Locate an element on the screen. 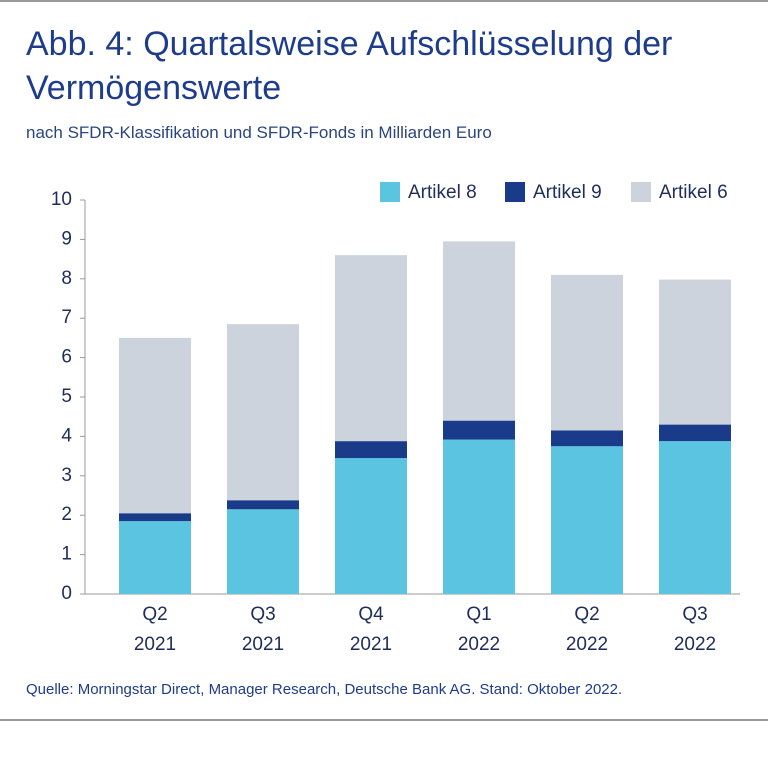 The height and width of the screenshot is (782, 768). y-tick-label: 5 is located at coordinates (66, 396).